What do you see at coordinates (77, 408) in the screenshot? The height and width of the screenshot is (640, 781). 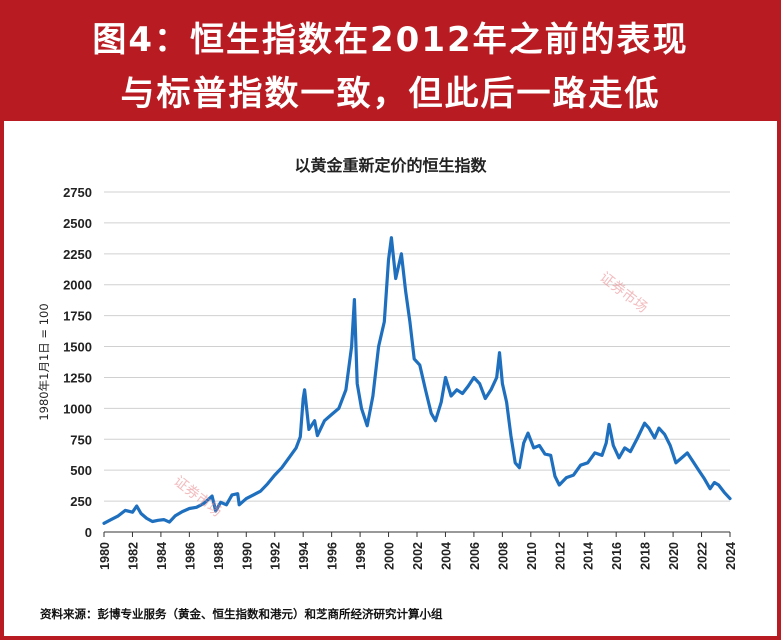 I see `y-tick-label: 1000` at bounding box center [77, 408].